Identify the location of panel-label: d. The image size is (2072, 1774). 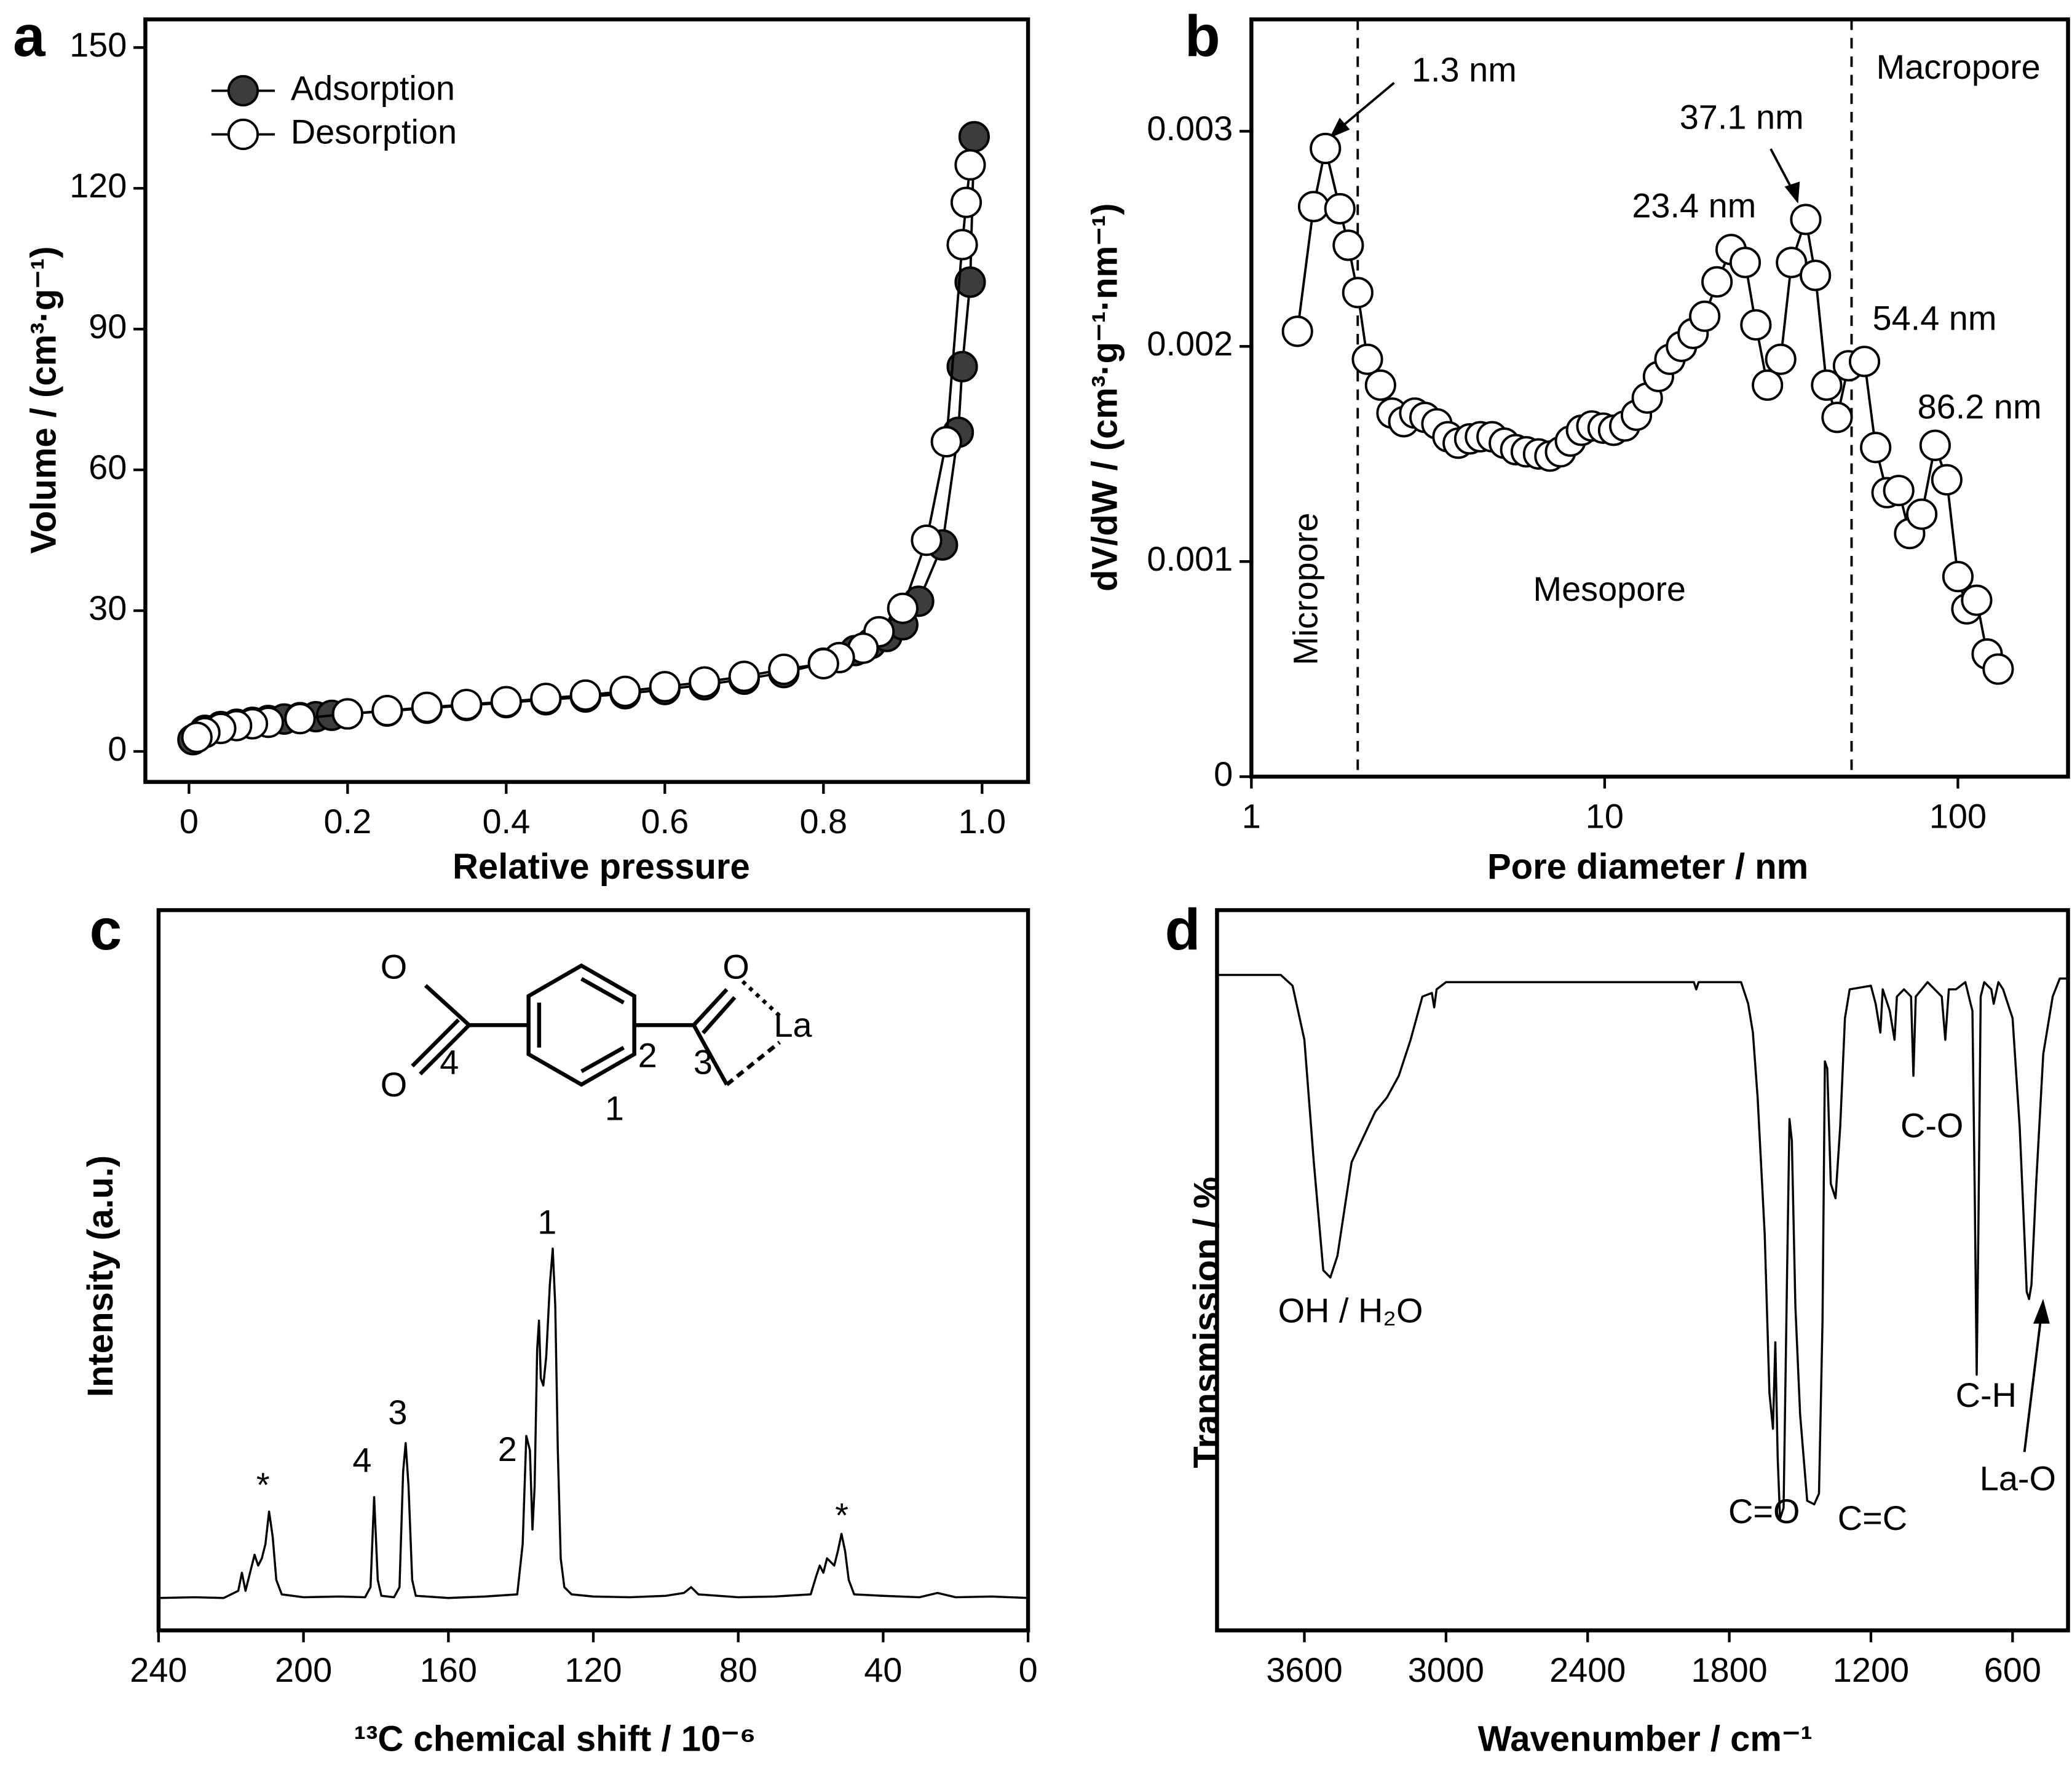
(1183, 929).